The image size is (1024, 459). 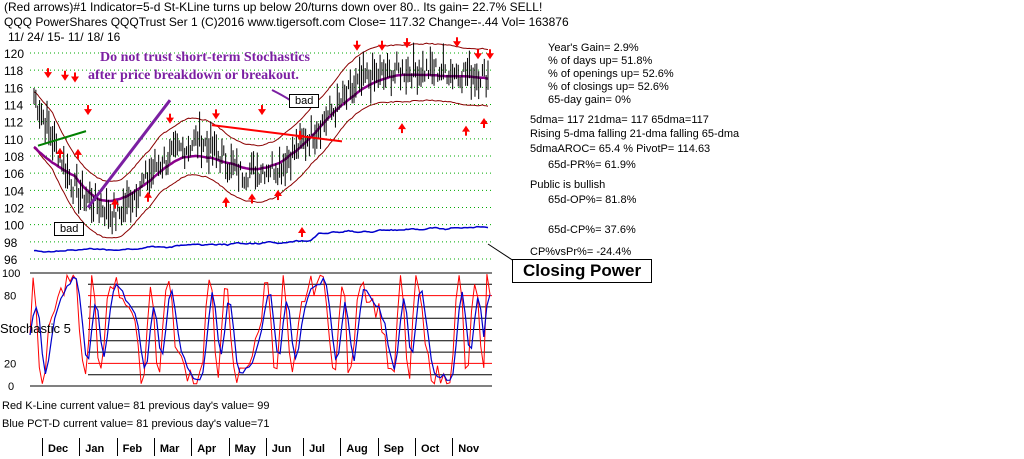 What do you see at coordinates (11, 274) in the screenshot?
I see `stochastic-tick-label: 100` at bounding box center [11, 274].